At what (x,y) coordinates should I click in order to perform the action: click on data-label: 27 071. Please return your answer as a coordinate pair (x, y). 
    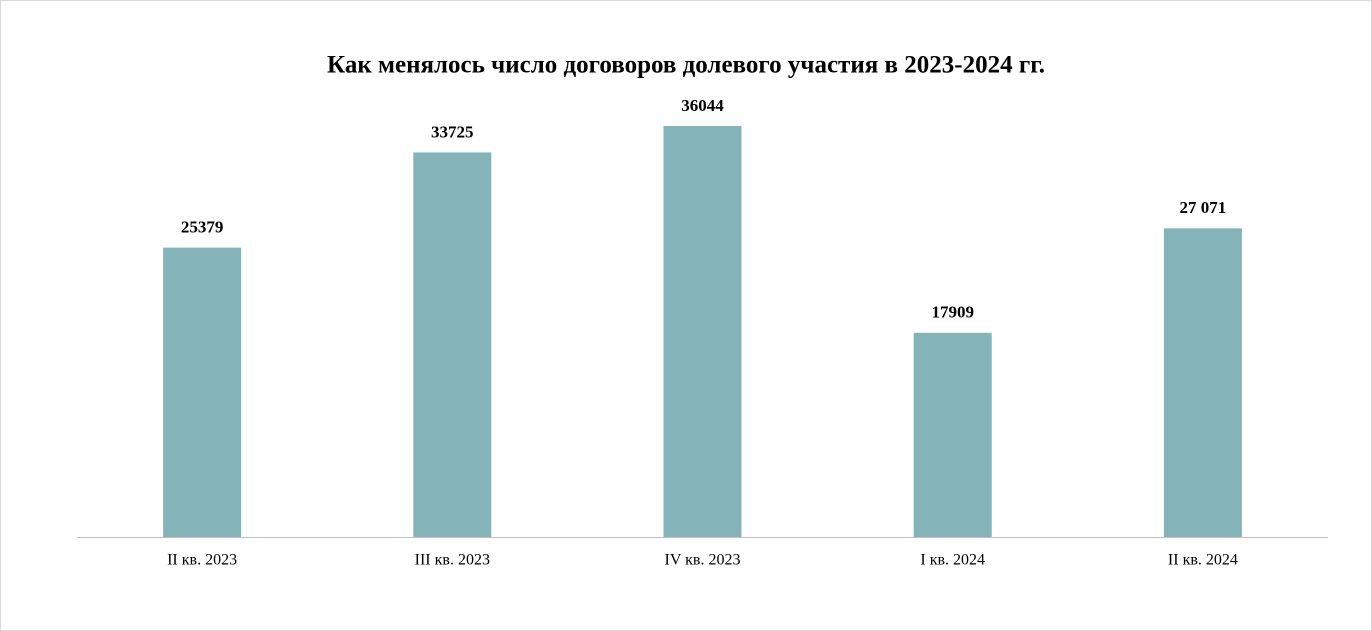
    Looking at the image, I should click on (1203, 207).